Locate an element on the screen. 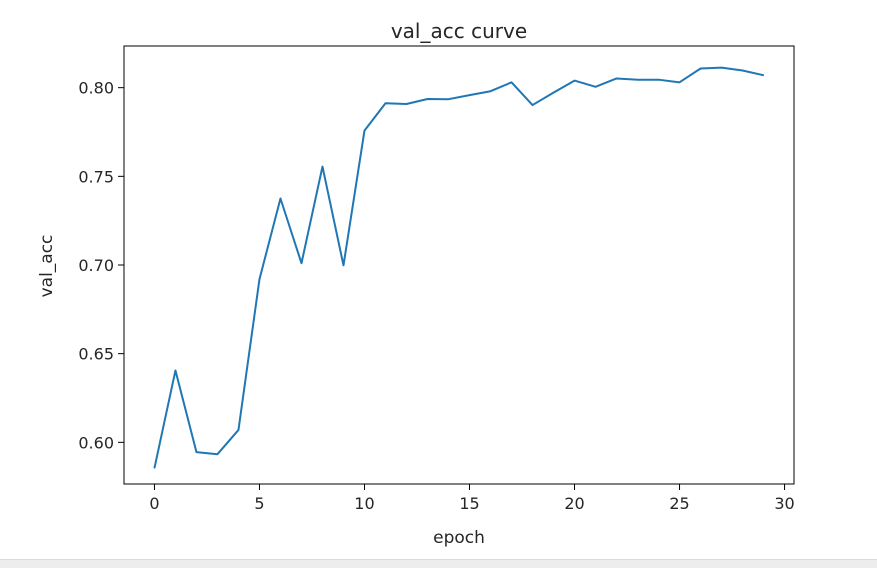 Image resolution: width=877 pixels, height=568 pixels. y-tick-label: 0.65 is located at coordinates (96, 354).